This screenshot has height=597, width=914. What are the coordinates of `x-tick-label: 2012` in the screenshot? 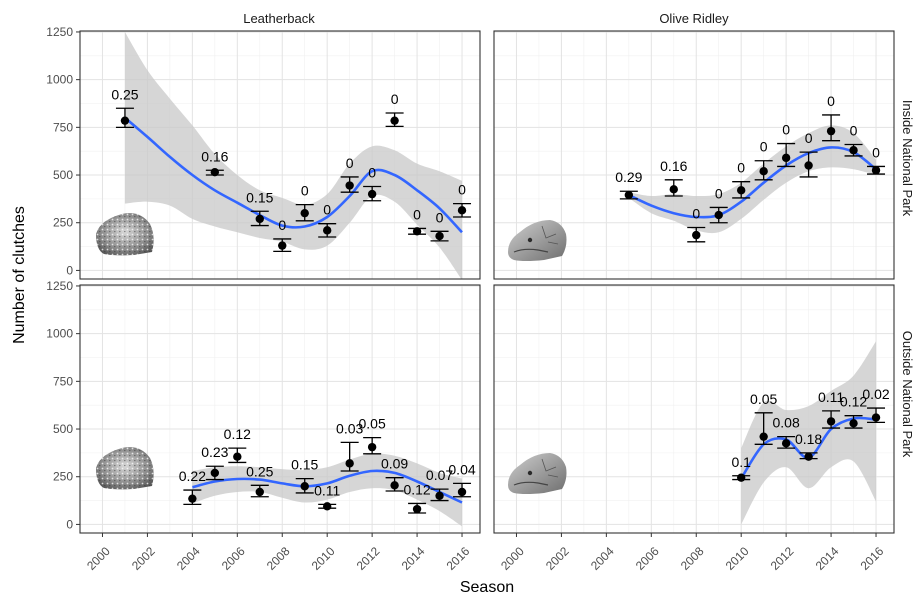 It's located at (368, 558).